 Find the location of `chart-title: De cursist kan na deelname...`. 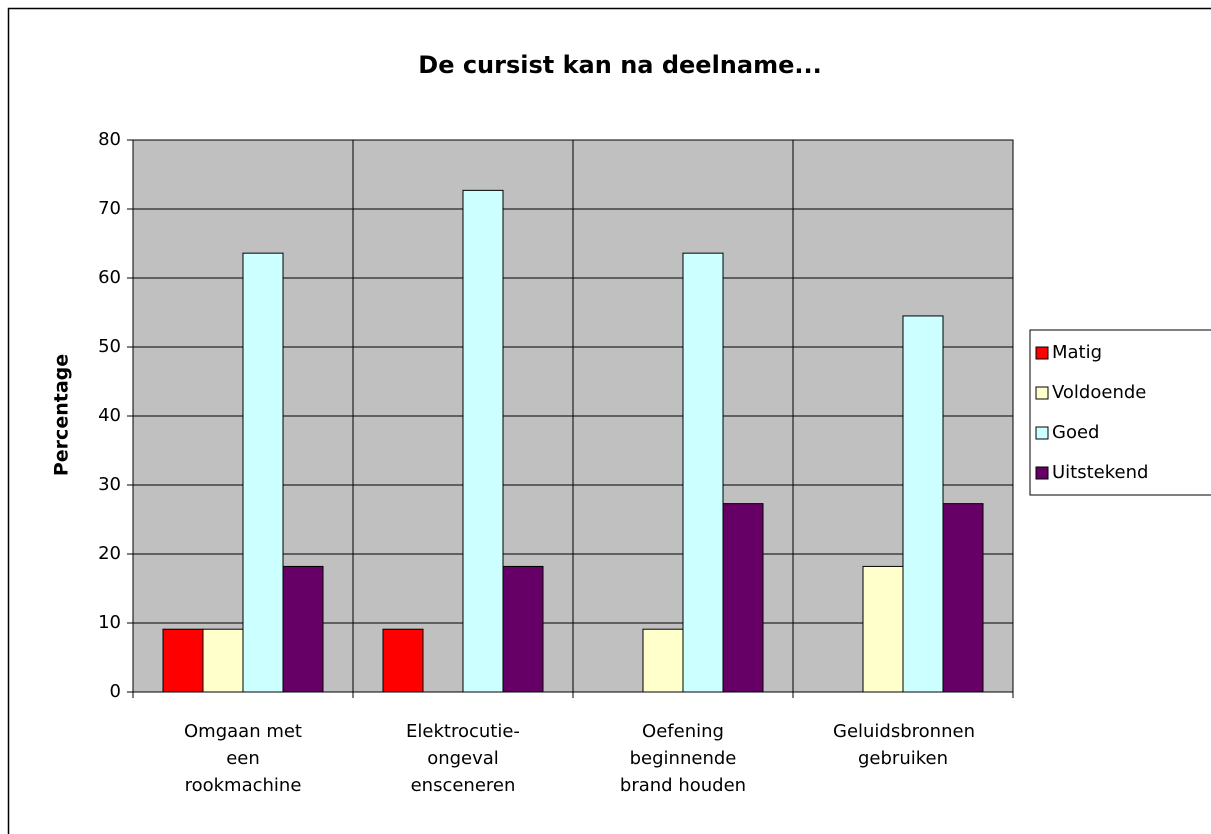

chart-title: De cursist kan na deelname... is located at coordinates (619, 65).